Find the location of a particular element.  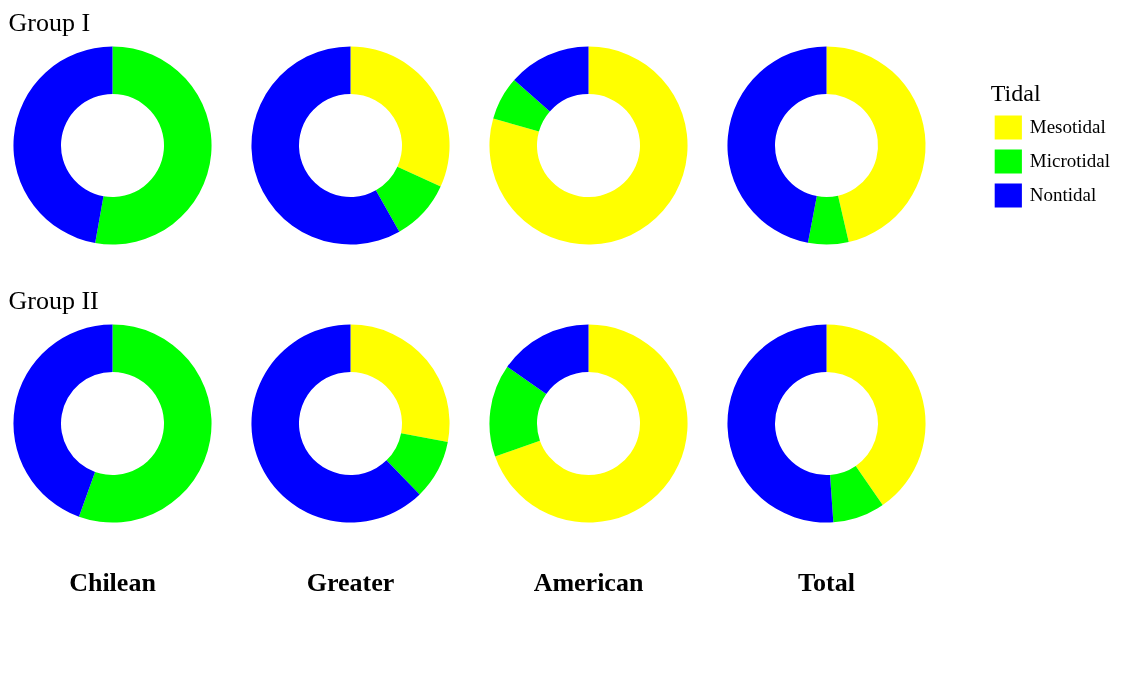

text: Greater is located at coordinates (350, 582).